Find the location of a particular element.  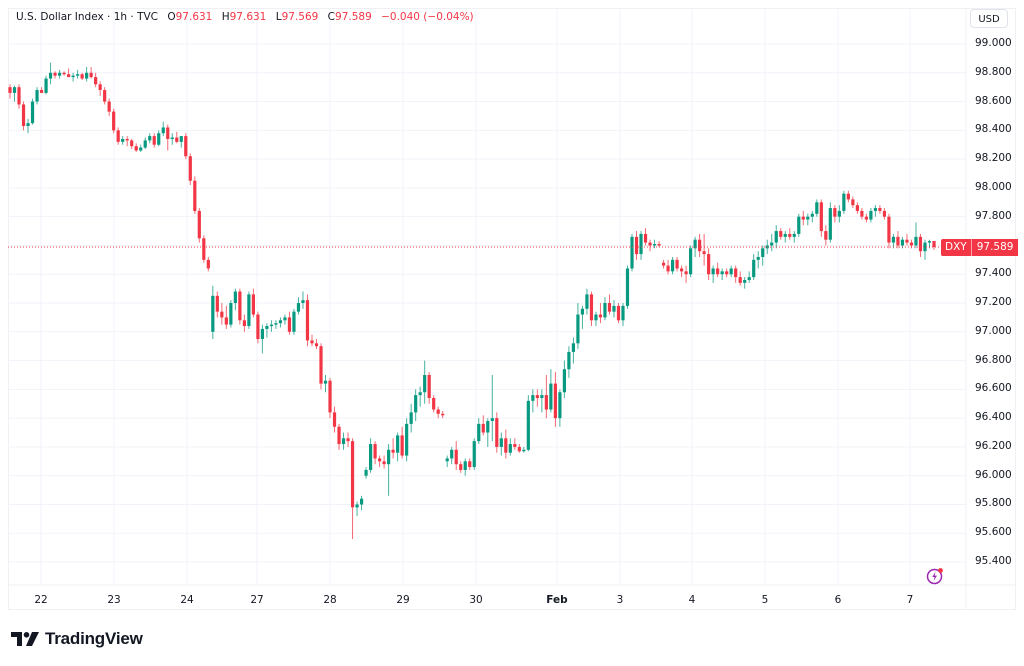

time-axis-label: 24 is located at coordinates (187, 600).